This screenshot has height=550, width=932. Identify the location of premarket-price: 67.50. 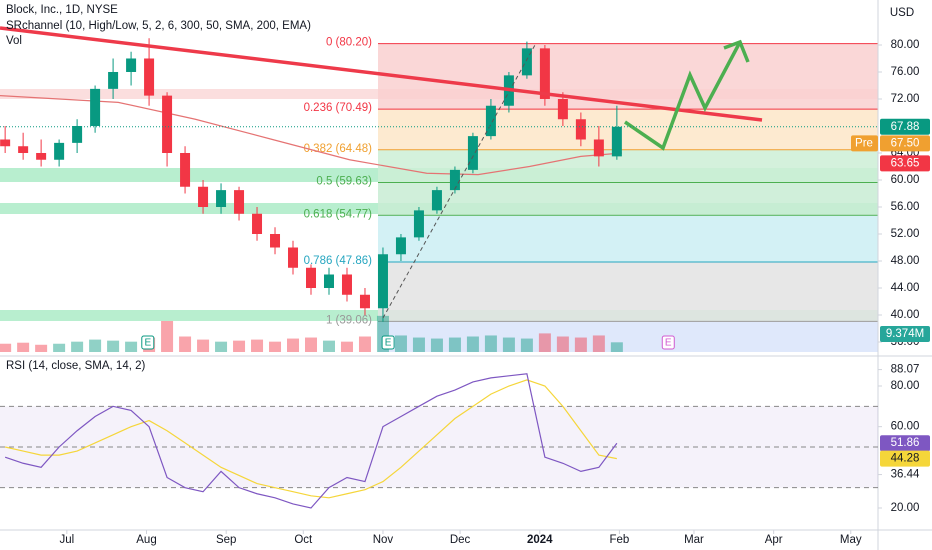
(905, 143).